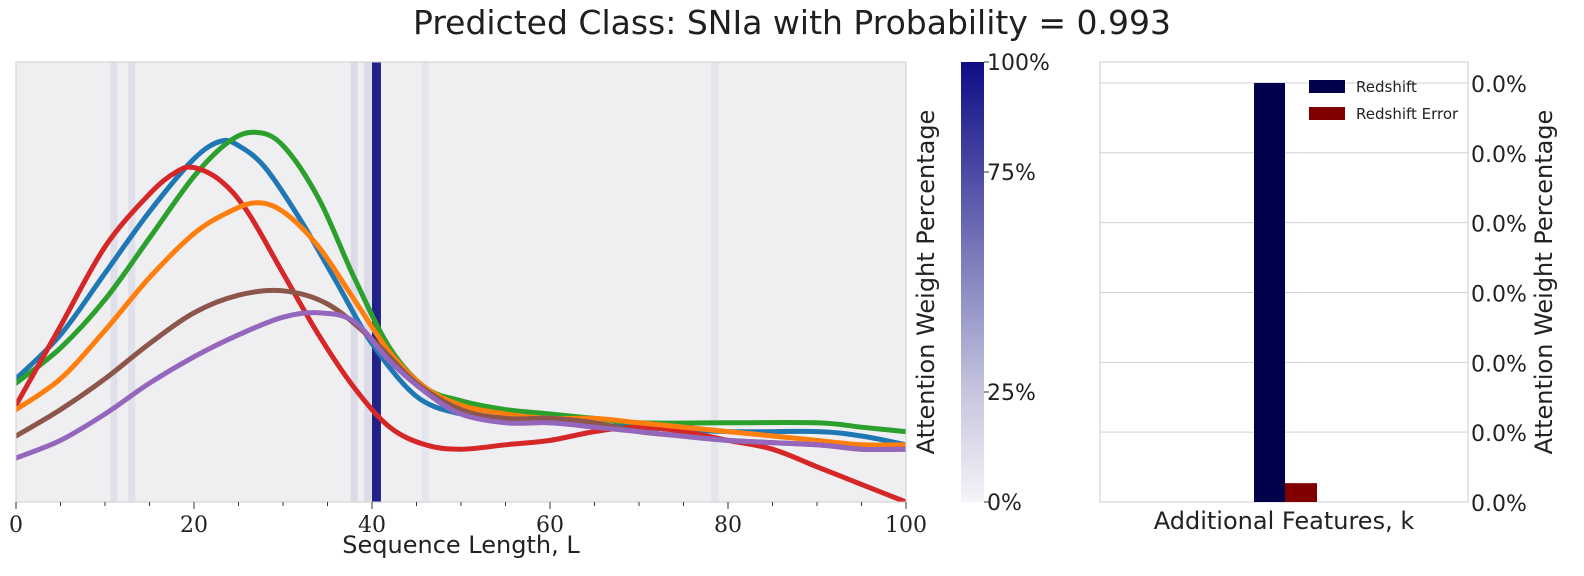  Describe the element at coordinates (1004, 503) in the screenshot. I see `colorbar-tick-label: 0%` at that location.